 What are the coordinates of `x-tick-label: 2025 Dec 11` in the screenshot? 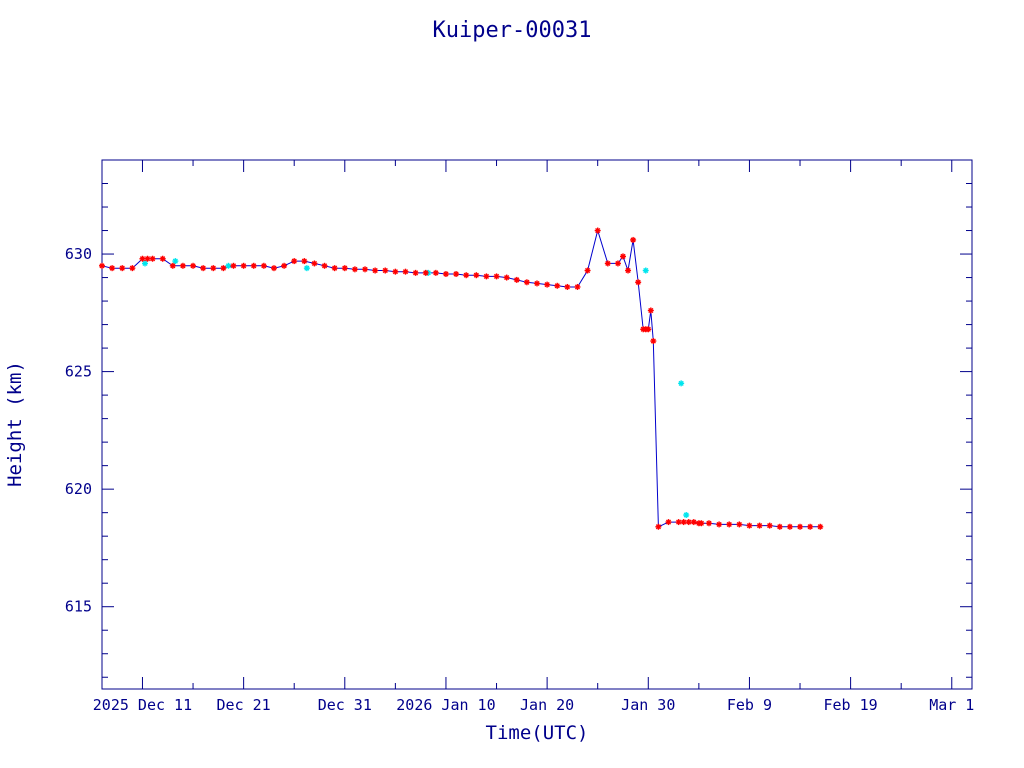 It's located at (142, 705).